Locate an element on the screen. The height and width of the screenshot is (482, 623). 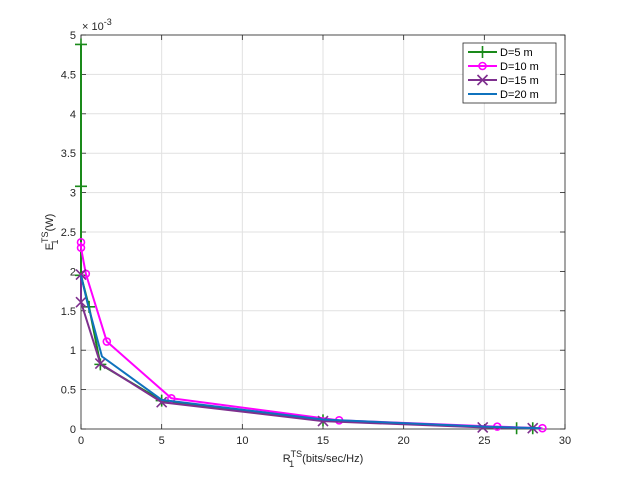
y-axis-label: ETS1(W) is located at coordinates (50, 232).